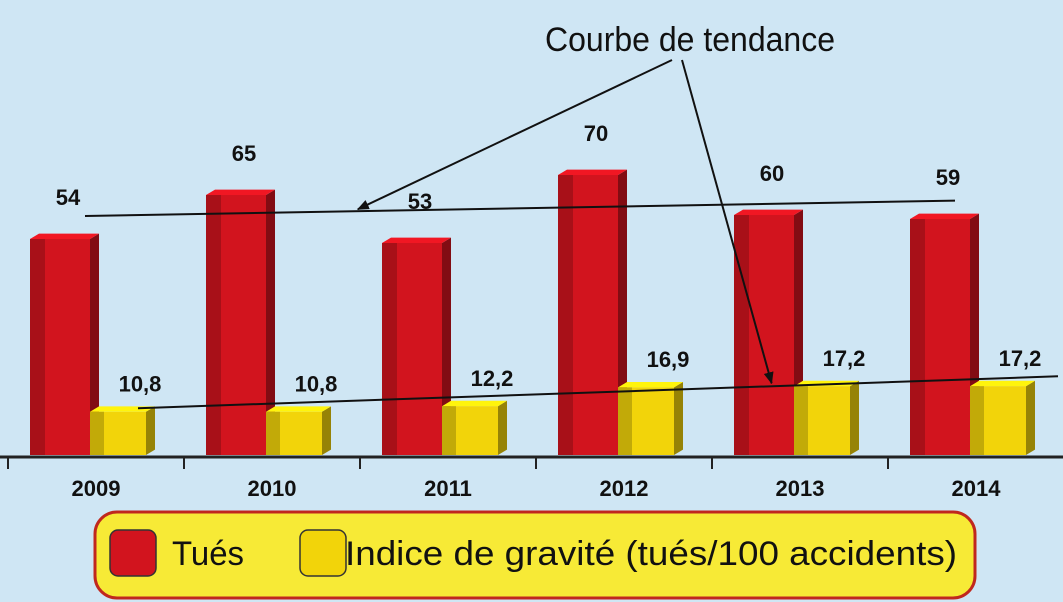  Describe the element at coordinates (272, 488) in the screenshot. I see `x-tick-label: 2010` at that location.